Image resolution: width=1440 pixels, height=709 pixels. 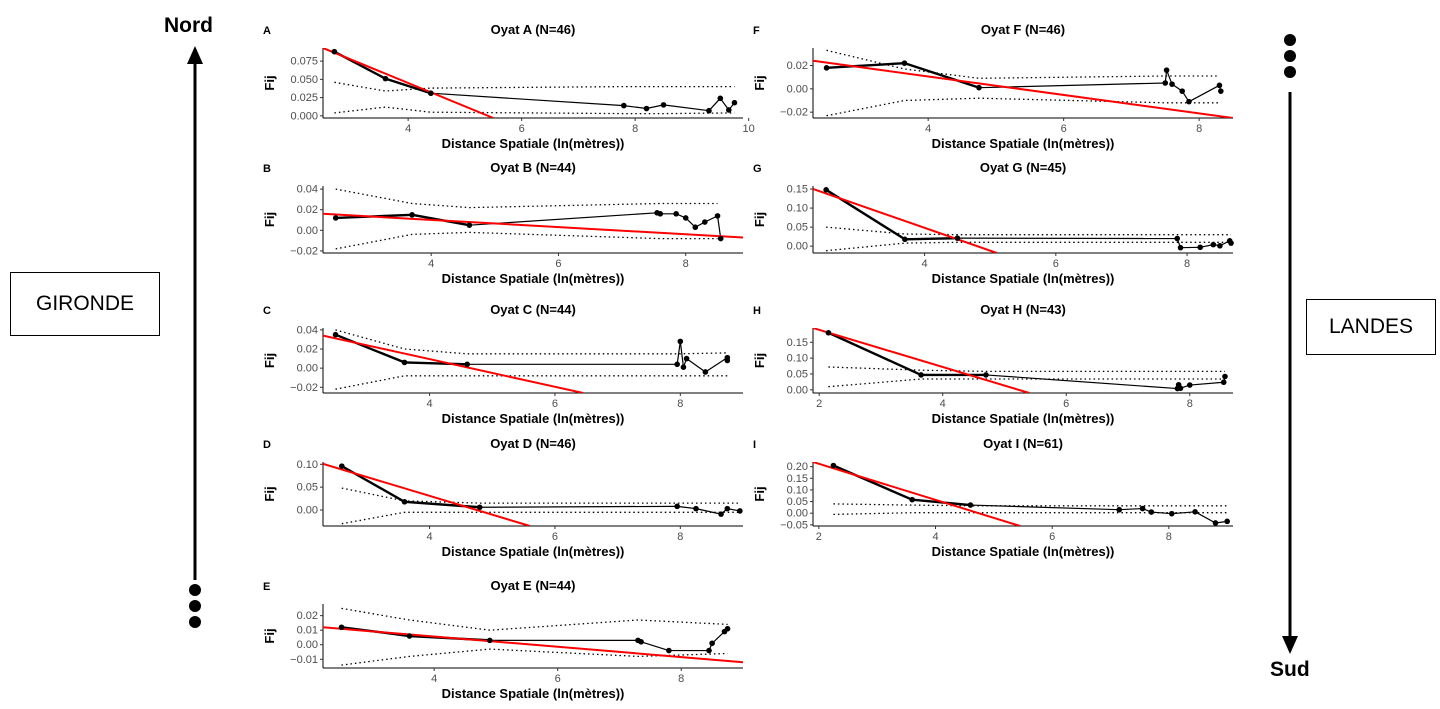 I want to click on north-label: Nord, so click(x=188, y=25).